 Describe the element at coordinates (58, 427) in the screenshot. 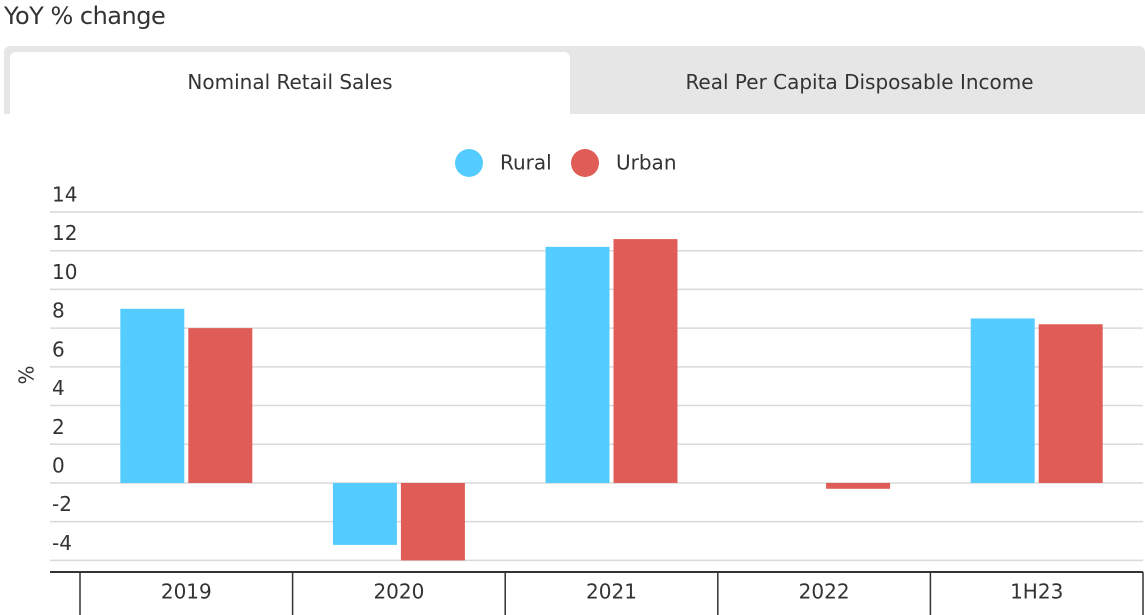

I see `y-tick-label: 2` at that location.